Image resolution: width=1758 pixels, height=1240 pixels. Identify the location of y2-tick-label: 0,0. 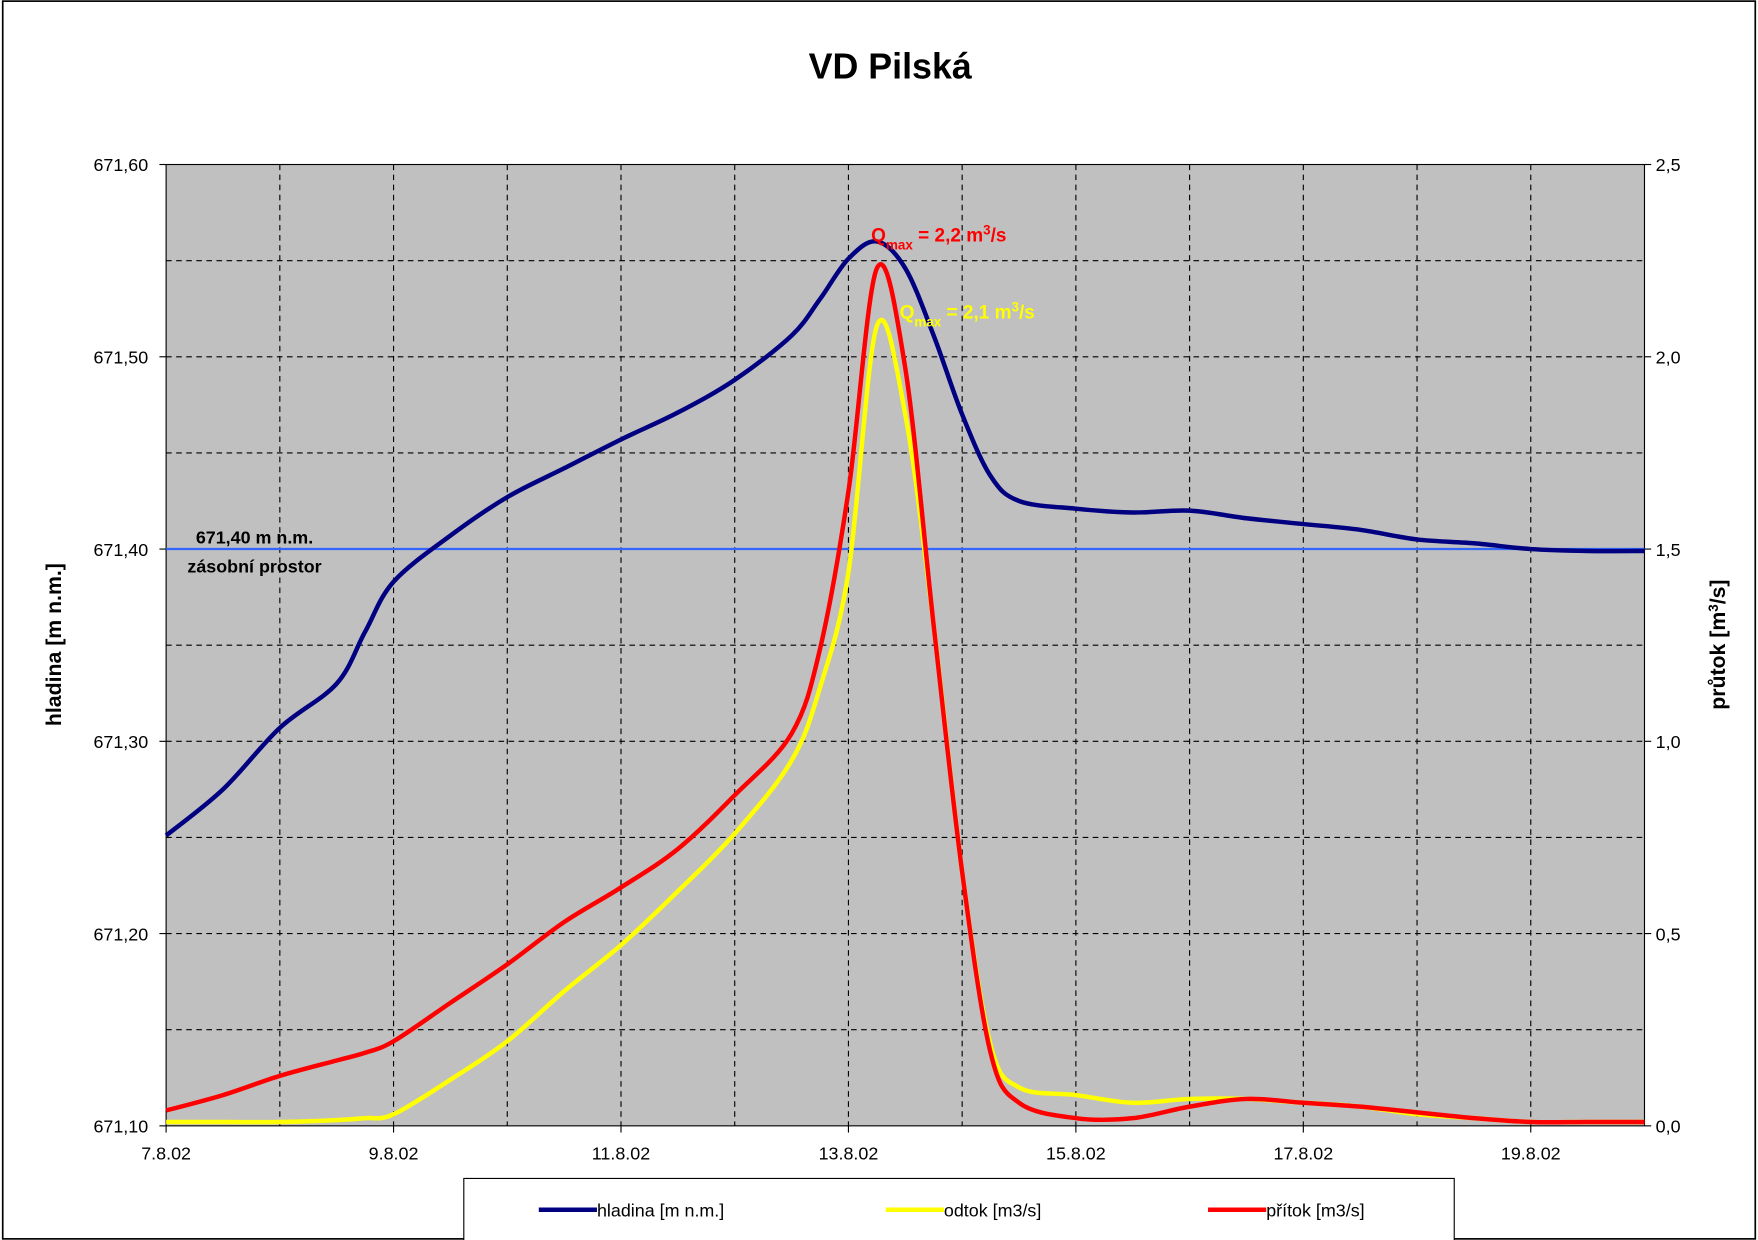
(1668, 1127).